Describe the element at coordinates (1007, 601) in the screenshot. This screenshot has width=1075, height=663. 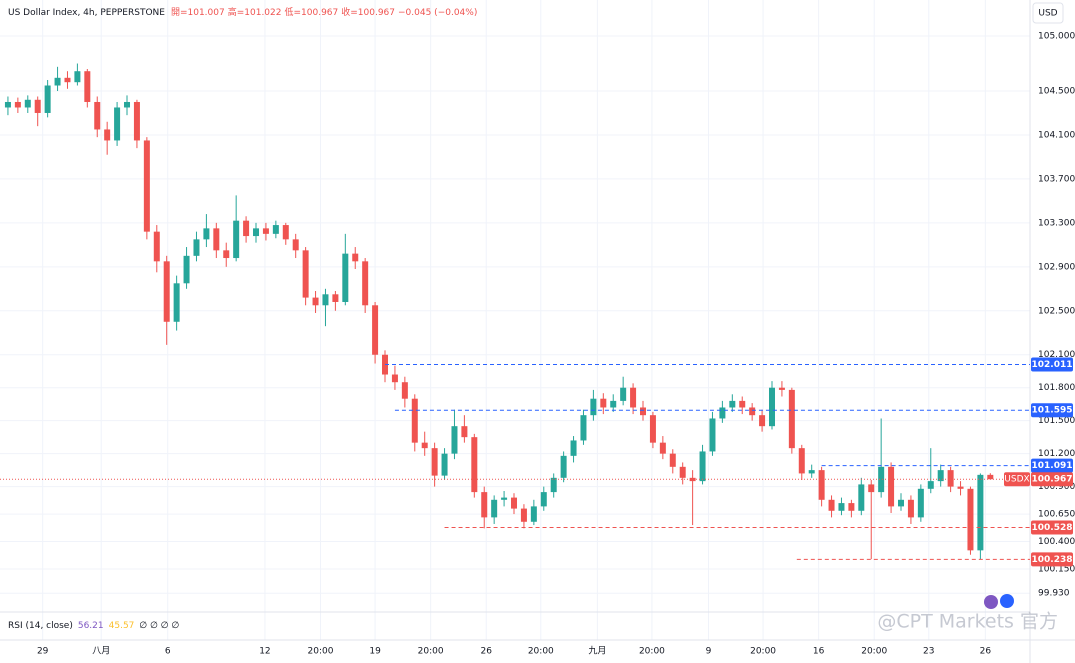
I see `flag-icon` at that location.